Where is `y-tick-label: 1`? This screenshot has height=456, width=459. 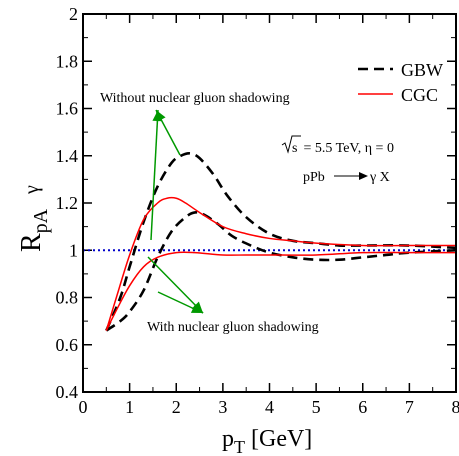
y-tick-label: 1 is located at coordinates (73, 250).